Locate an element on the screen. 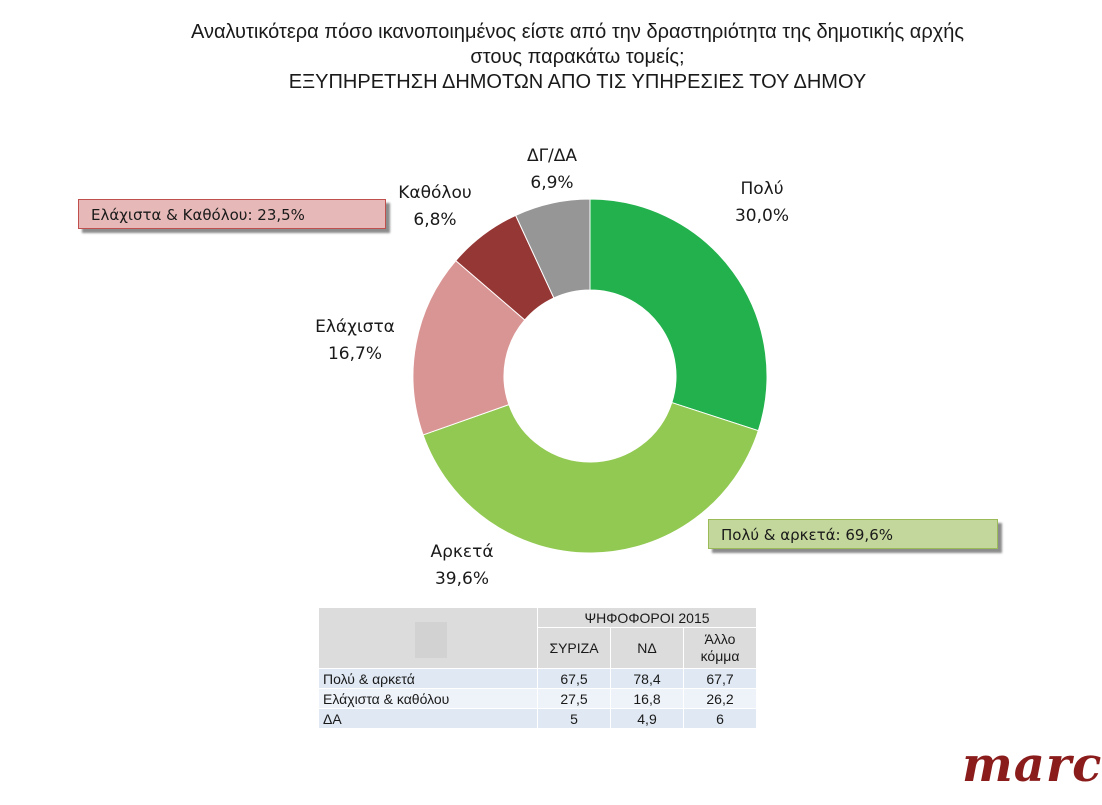 The width and height of the screenshot is (1102, 805). callout-much-enough: Πολύ & αρκετά: 69,6% is located at coordinates (853, 534).